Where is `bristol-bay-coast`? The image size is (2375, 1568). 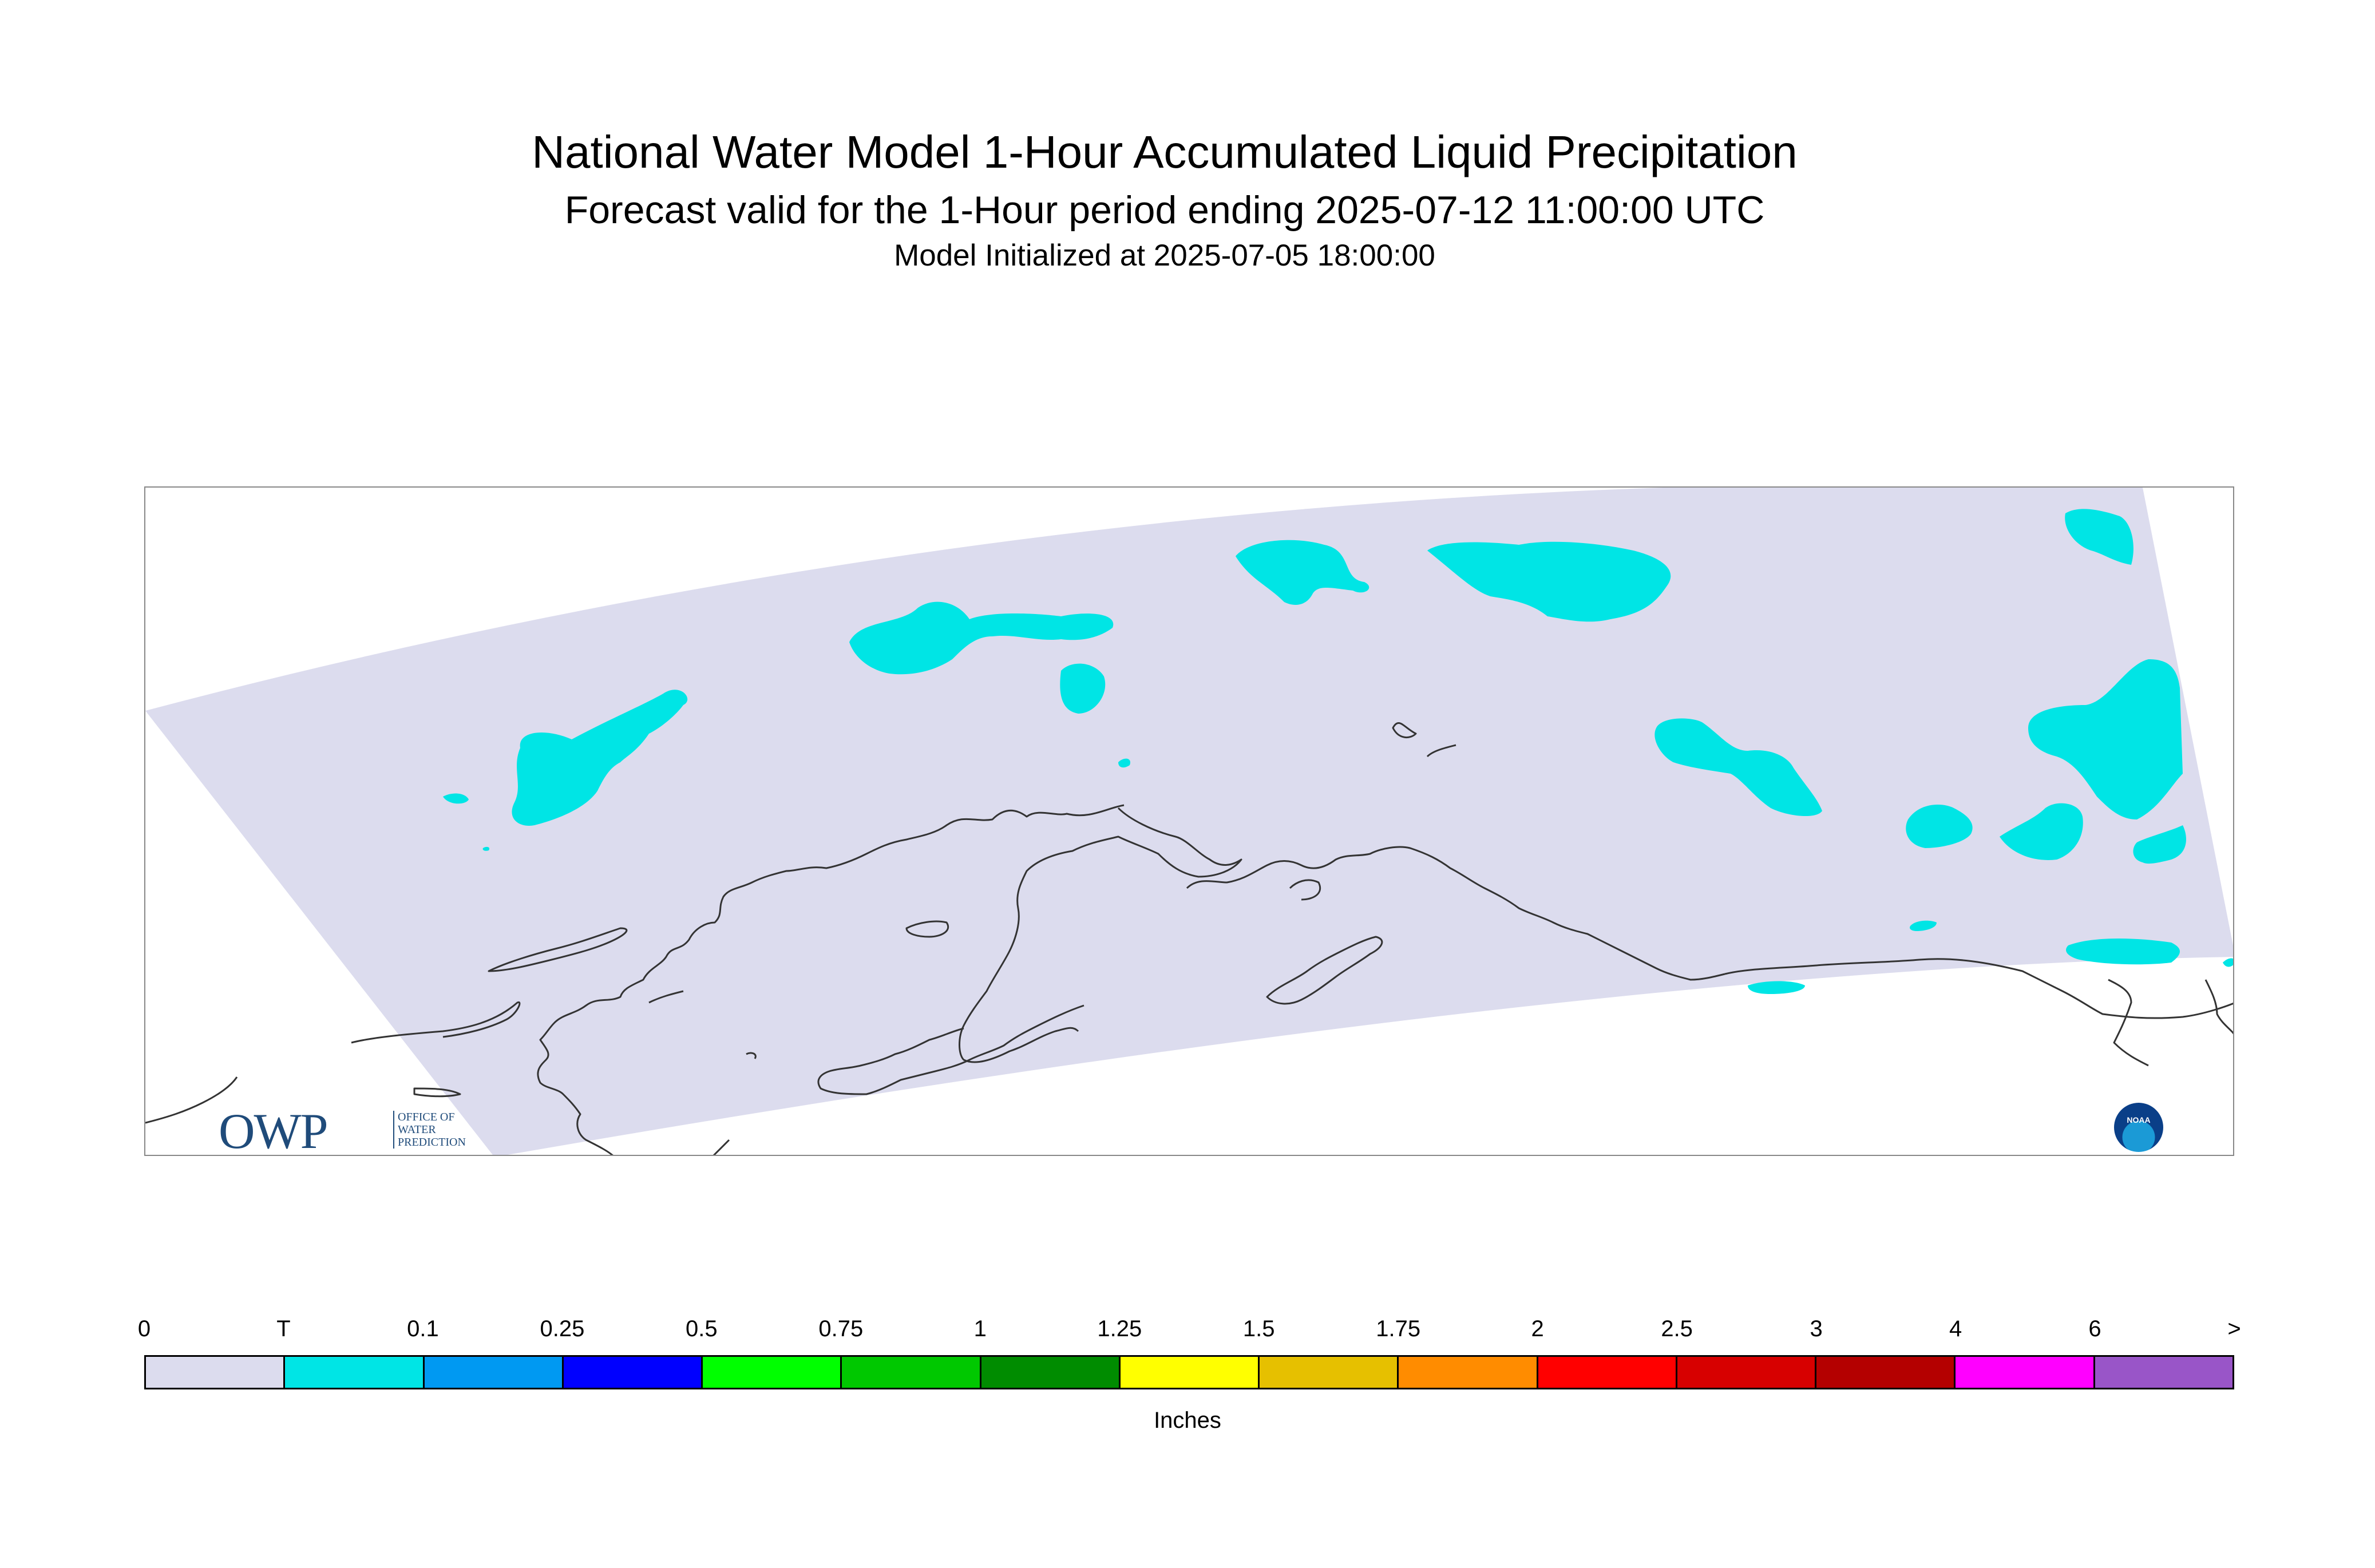 bristol-bay-coast is located at coordinates (1100, 935).